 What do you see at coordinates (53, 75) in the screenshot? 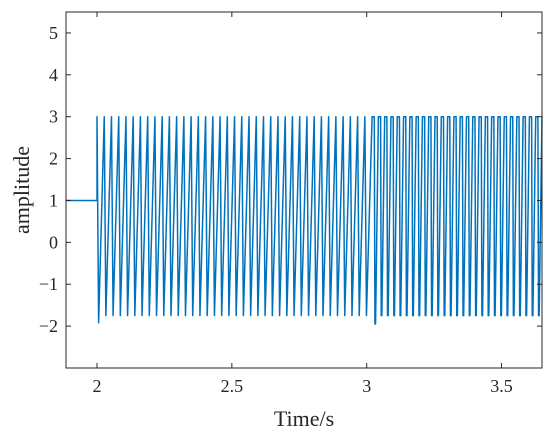
I see `y-tick-label: 4` at bounding box center [53, 75].